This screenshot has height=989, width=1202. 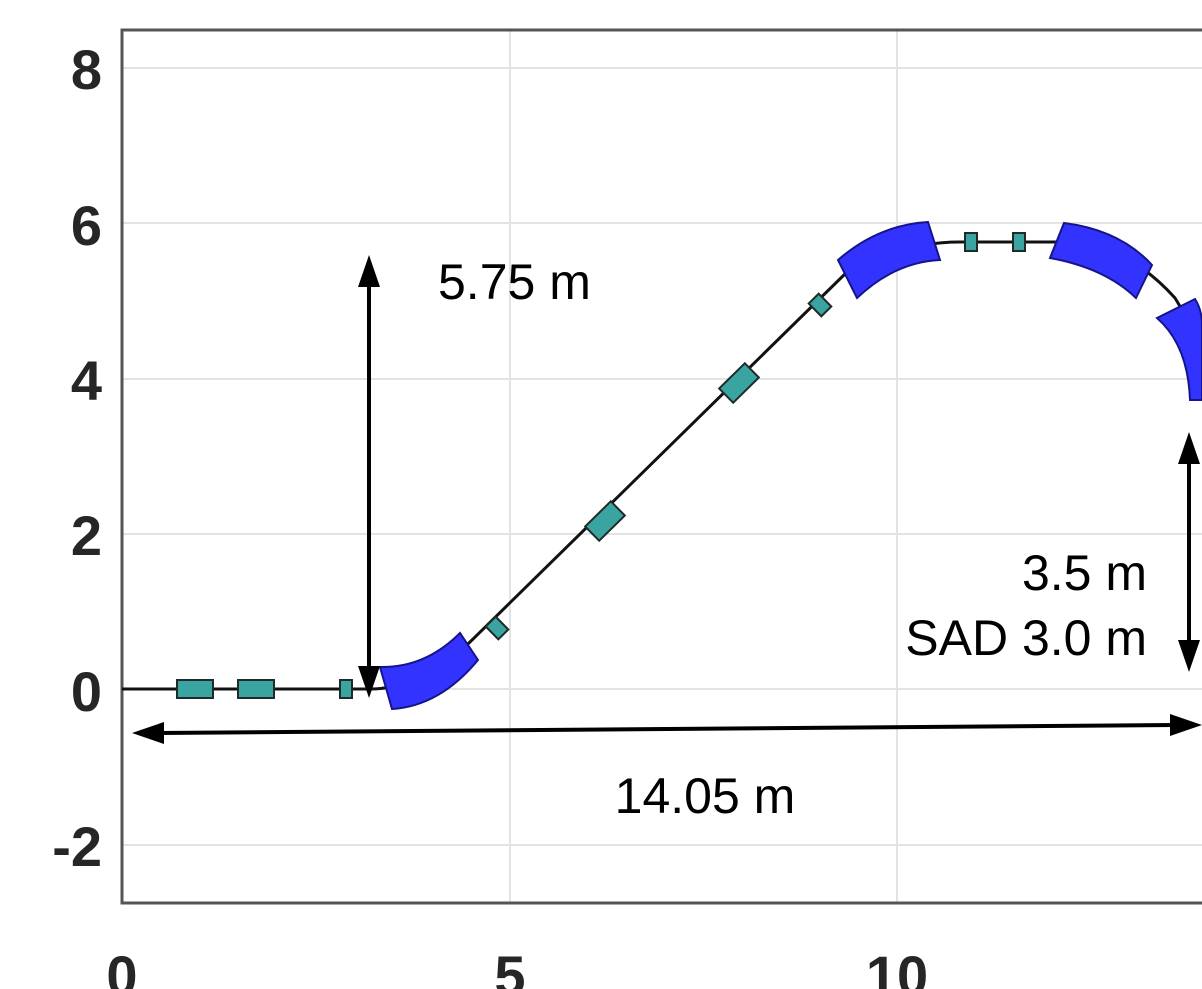 What do you see at coordinates (509, 966) in the screenshot?
I see `x-tick-label: 5` at bounding box center [509, 966].